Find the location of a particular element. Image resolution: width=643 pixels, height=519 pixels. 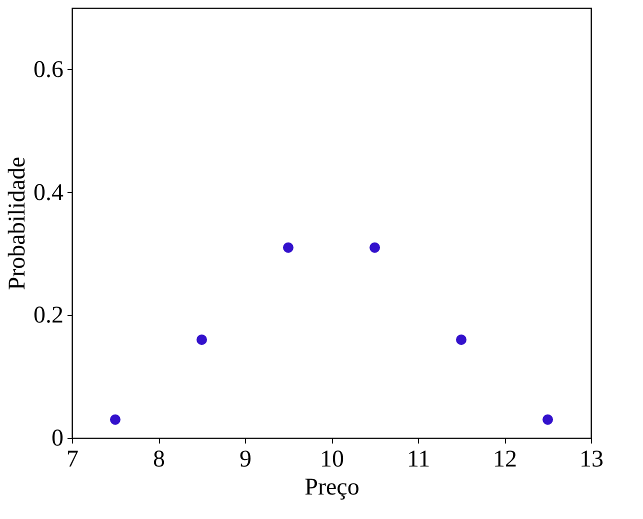

x-tick-label: 9 is located at coordinates (246, 459).